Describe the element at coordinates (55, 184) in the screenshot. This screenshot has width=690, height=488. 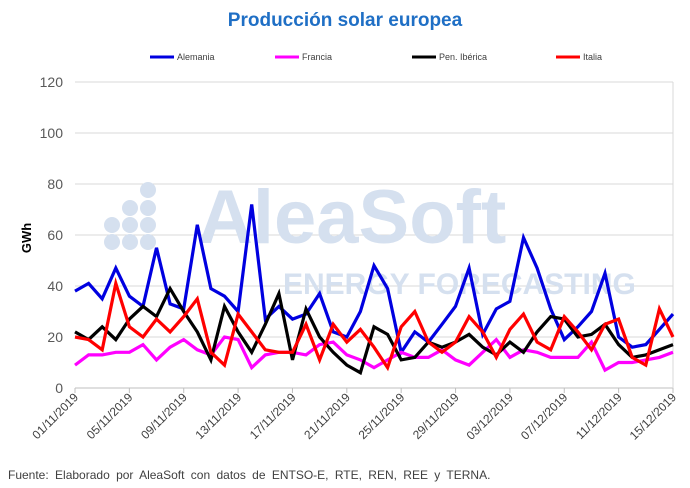
I see `y-tick-label: 80` at that location.